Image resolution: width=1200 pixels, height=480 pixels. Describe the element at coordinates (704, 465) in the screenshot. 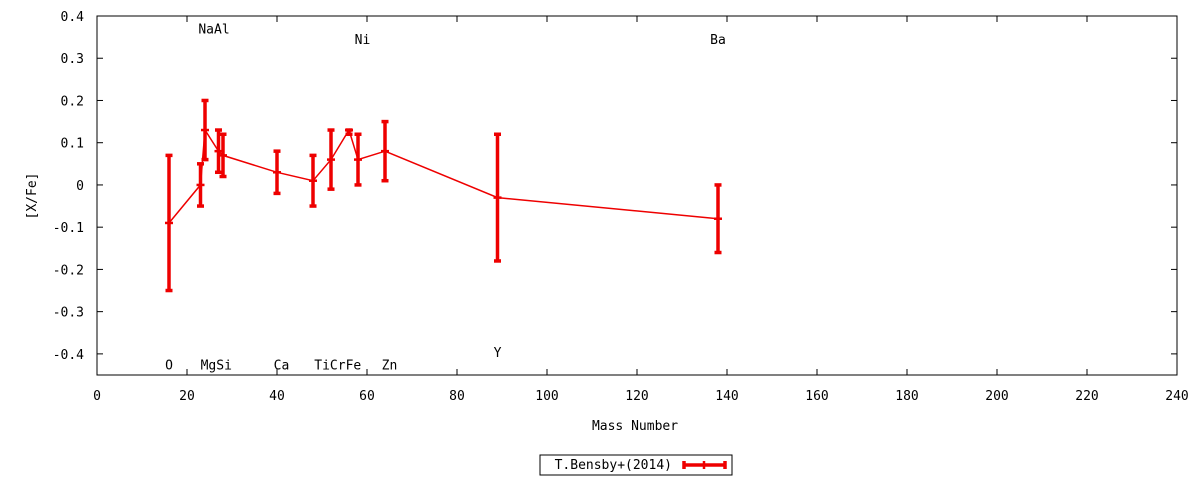

I see `legend-sample` at that location.